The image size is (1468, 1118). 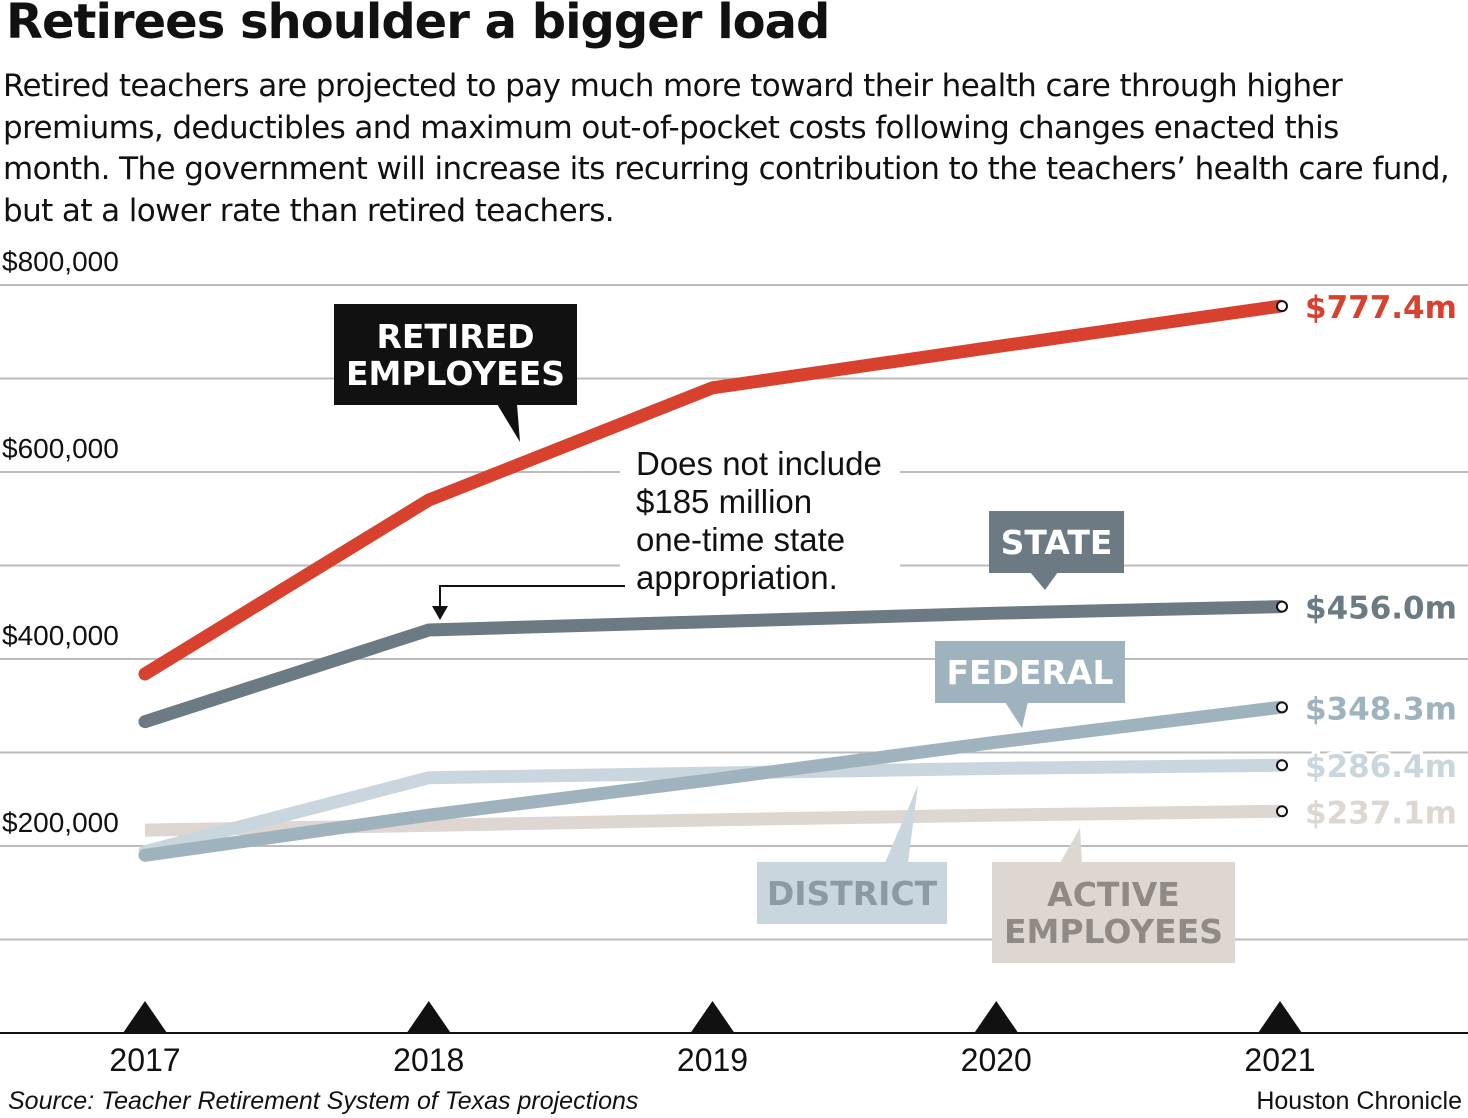 What do you see at coordinates (1381, 709) in the screenshot?
I see `end-value-label: $348.3m` at bounding box center [1381, 709].